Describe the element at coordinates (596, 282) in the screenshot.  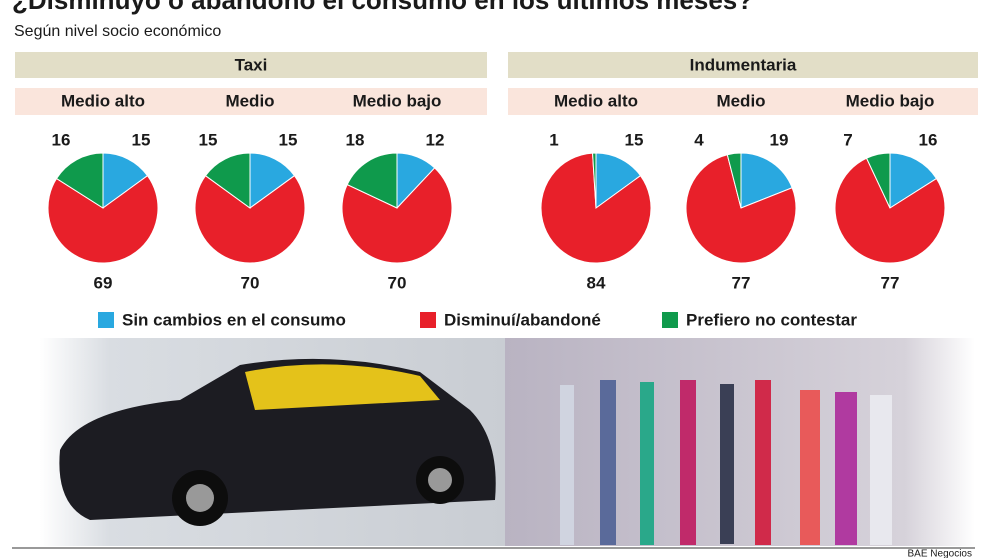
I see `value-label: 84` at that location.